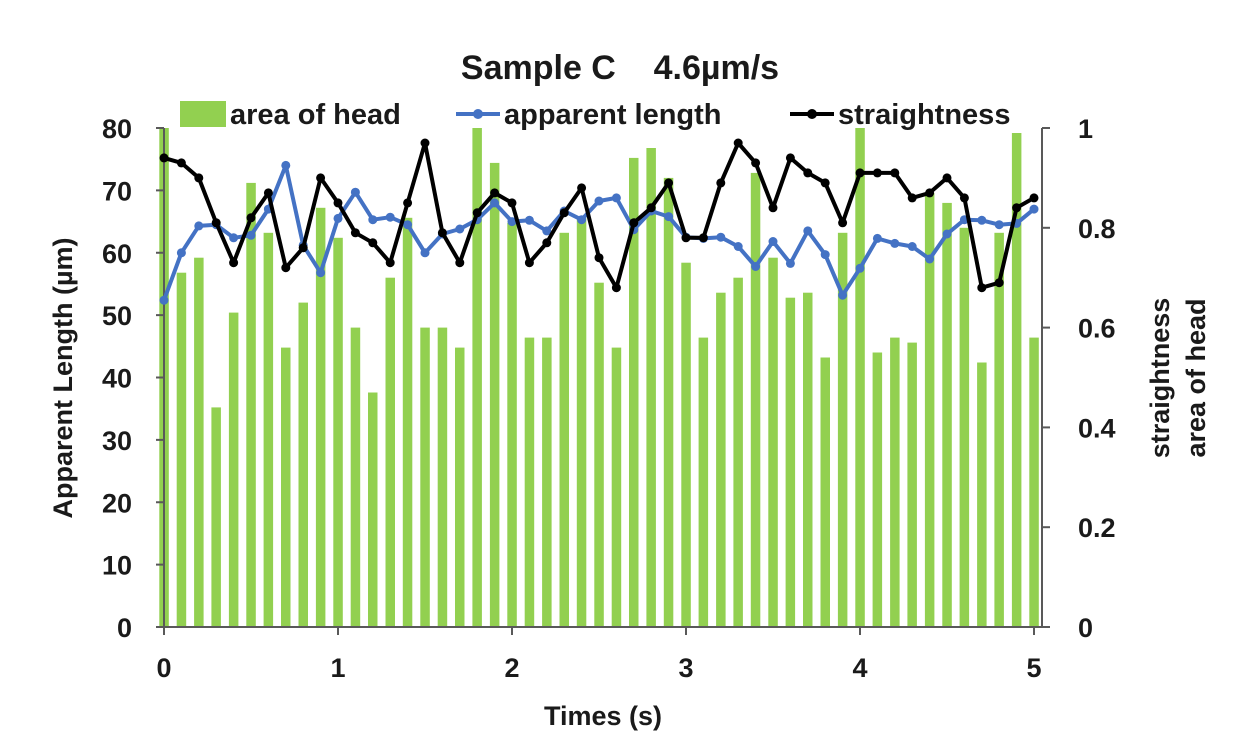 The width and height of the screenshot is (1259, 733). What do you see at coordinates (117, 316) in the screenshot?
I see `y-left-tick-label-5: 50` at bounding box center [117, 316].